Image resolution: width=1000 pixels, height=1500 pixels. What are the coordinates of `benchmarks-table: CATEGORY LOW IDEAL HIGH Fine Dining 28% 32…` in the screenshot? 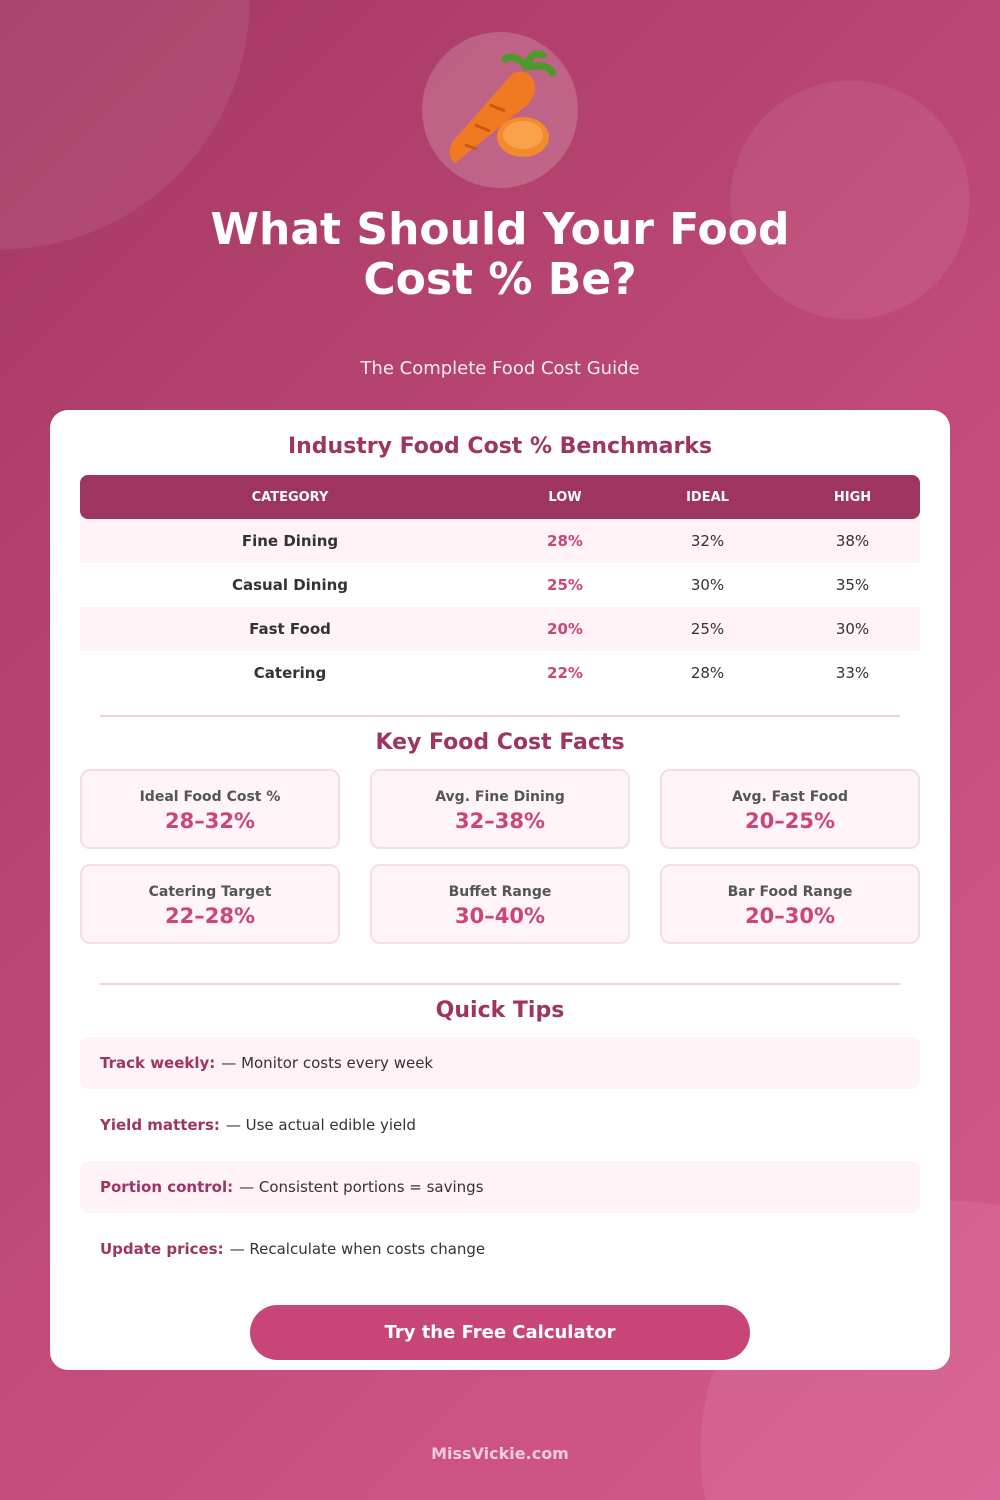 It's located at (500, 585).